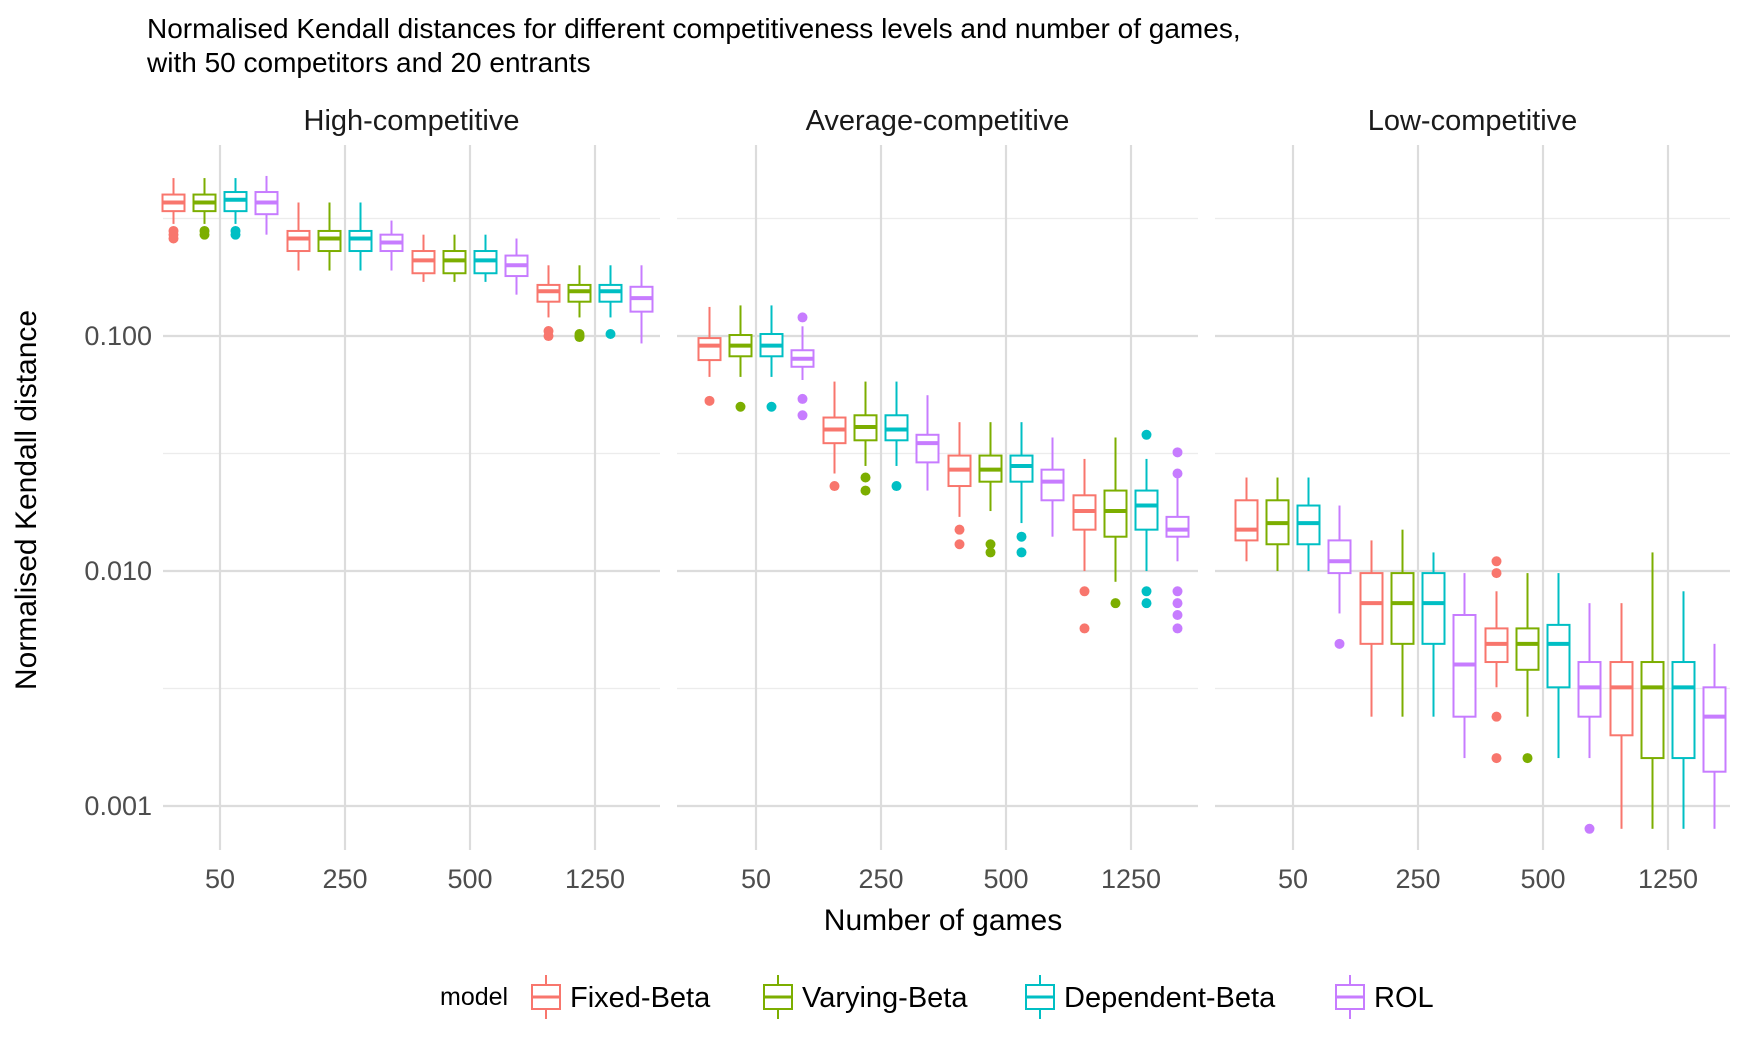 Image resolution: width=1756 pixels, height=1042 pixels. What do you see at coordinates (865, 997) in the screenshot?
I see `legend-item-varying-beta: Varying-Beta` at bounding box center [865, 997].